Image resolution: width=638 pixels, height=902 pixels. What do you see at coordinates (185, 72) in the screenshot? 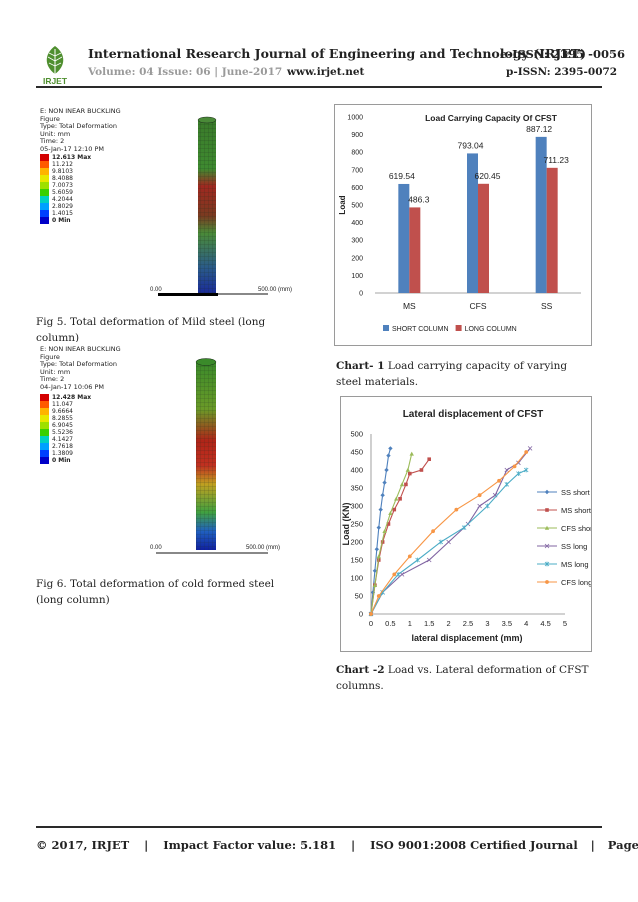
I see `volume-issue: Volume: 04 Issue: 06 | June-2017` at bounding box center [185, 72].